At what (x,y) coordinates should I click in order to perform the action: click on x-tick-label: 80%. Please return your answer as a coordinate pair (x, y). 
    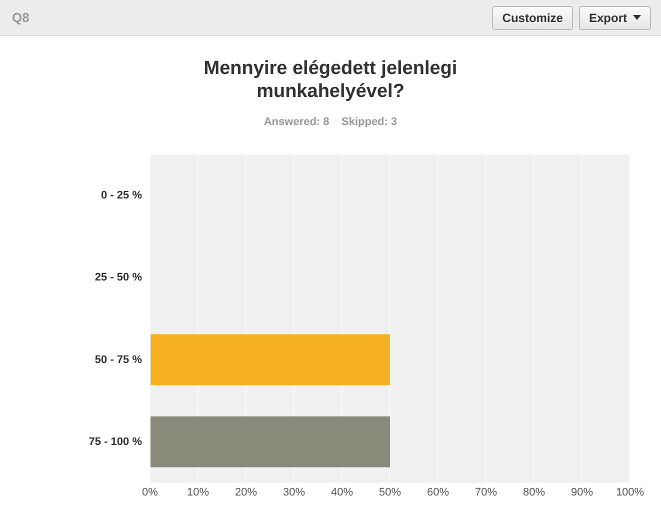
    Looking at the image, I should click on (534, 492).